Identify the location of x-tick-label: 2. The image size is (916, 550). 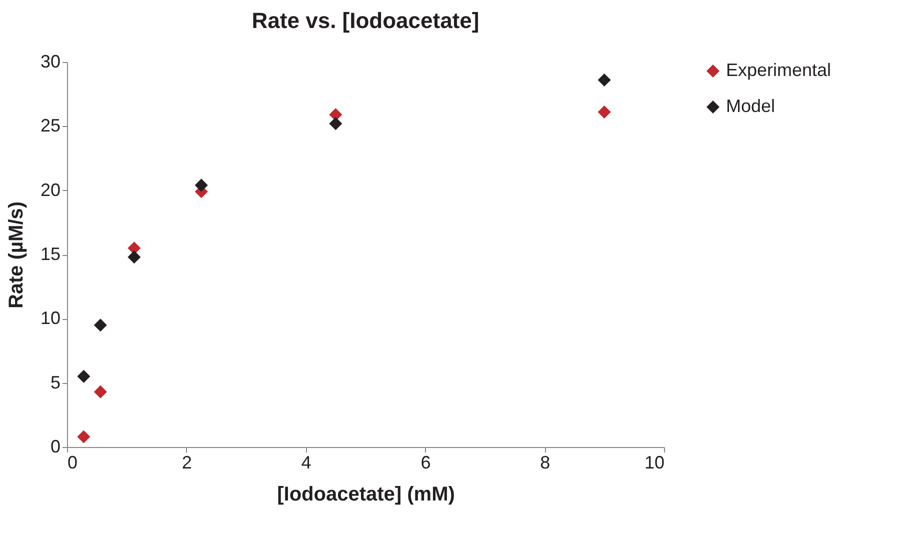
(187, 462).